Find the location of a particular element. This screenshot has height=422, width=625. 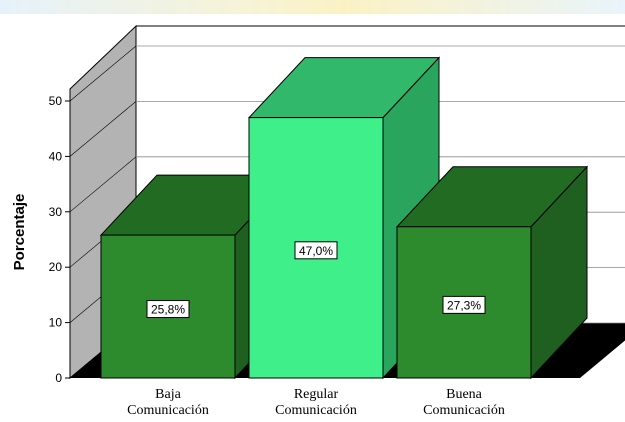

data-label: 47,0% is located at coordinates (316, 251).